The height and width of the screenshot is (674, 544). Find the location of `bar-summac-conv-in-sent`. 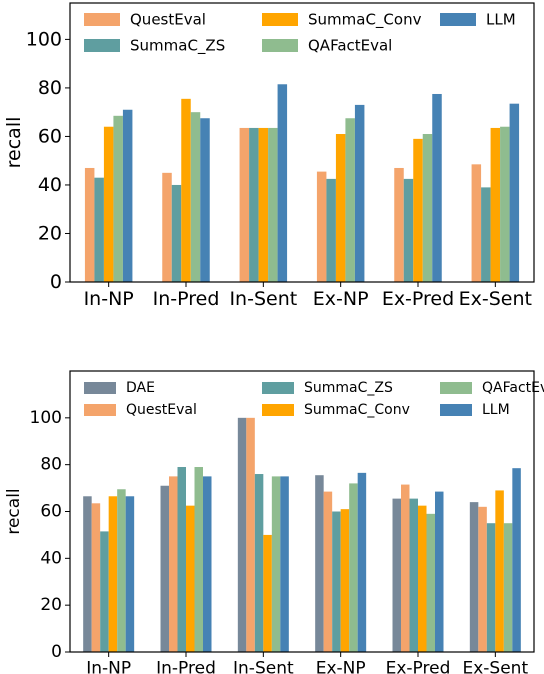

bar-summac-conv-in-sent is located at coordinates (263, 204).